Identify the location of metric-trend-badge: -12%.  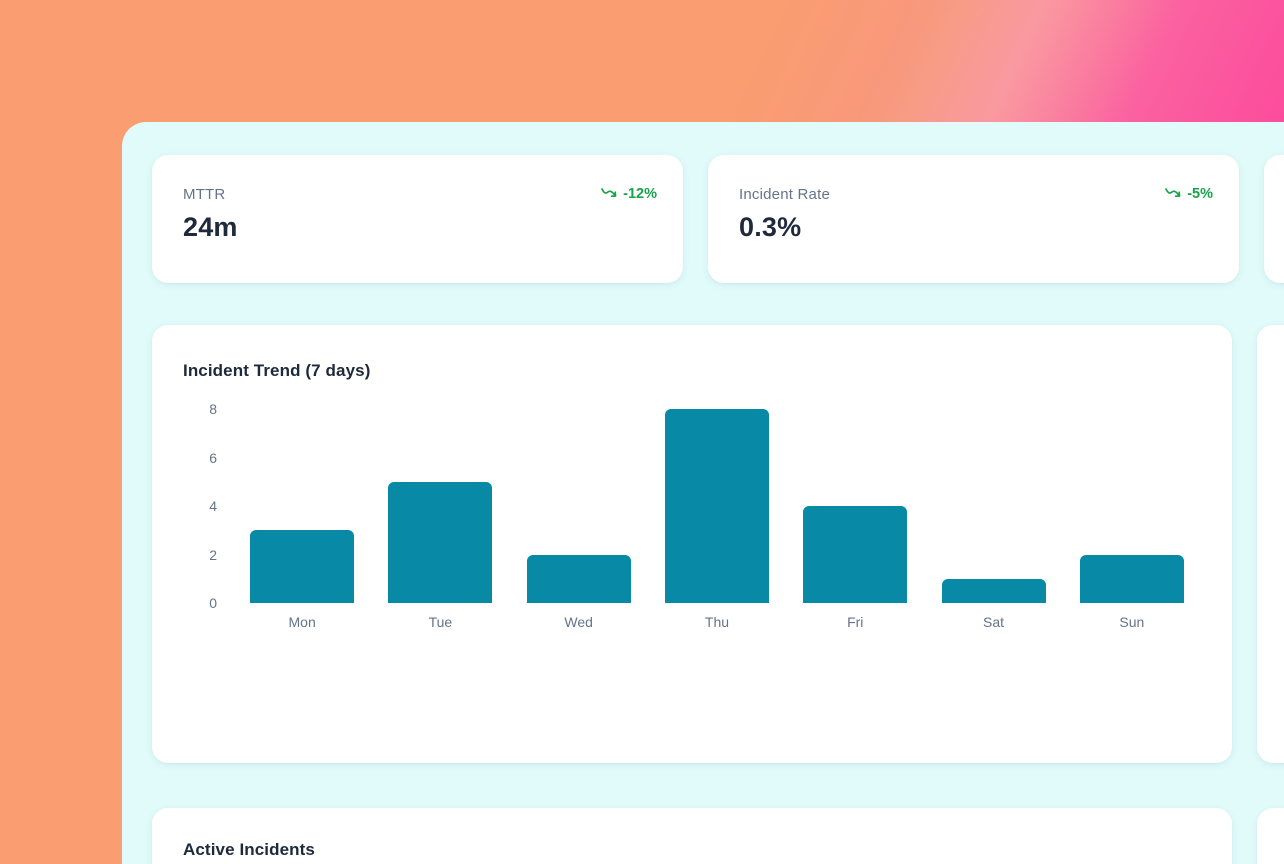
(629, 194).